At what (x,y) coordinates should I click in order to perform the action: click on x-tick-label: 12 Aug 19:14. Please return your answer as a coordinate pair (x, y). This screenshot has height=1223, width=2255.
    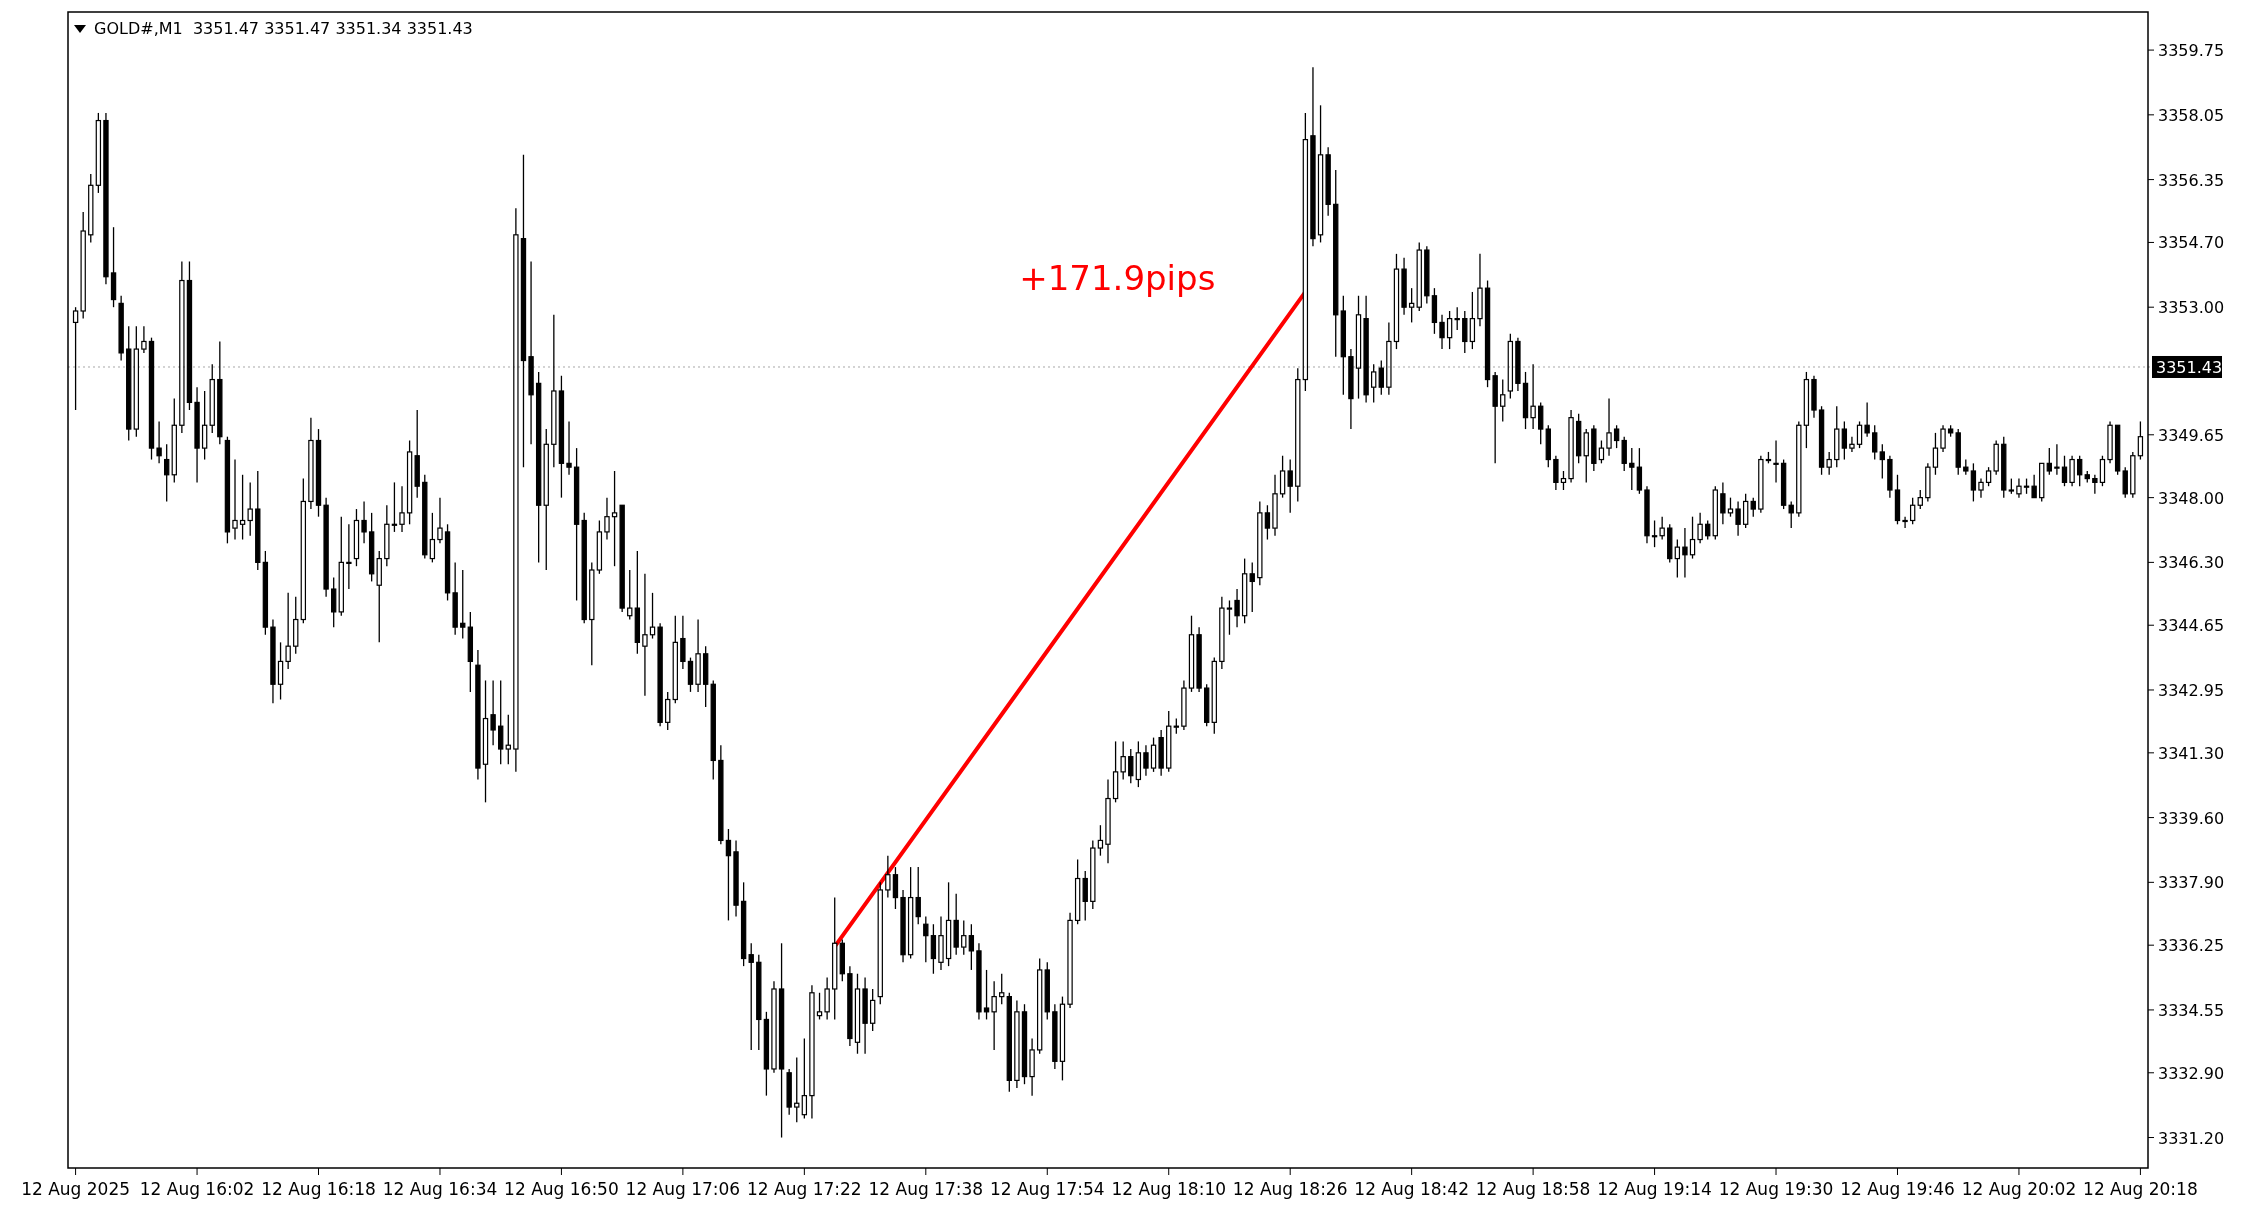
    Looking at the image, I should click on (1654, 1189).